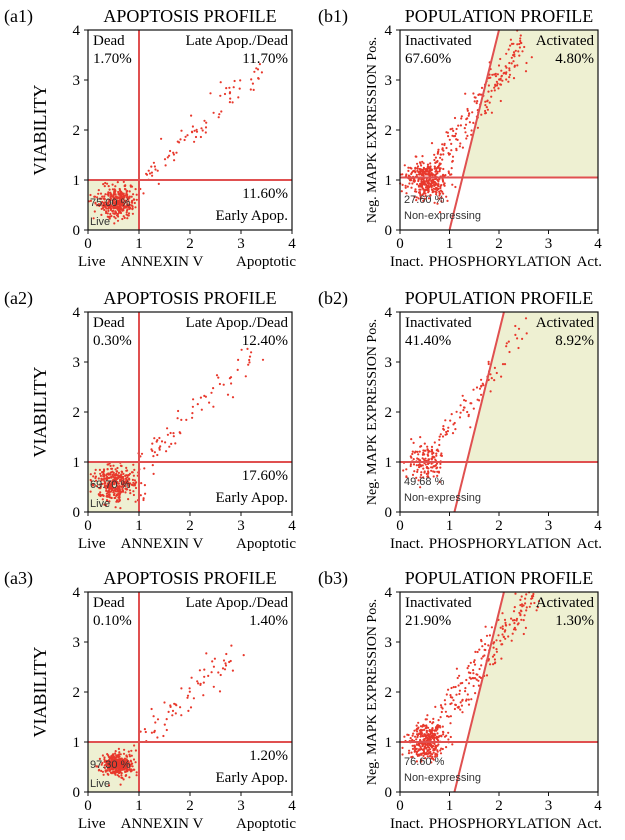  What do you see at coordinates (189, 298) in the screenshot?
I see `chart-title: APOPTOSIS PROFILE` at bounding box center [189, 298].